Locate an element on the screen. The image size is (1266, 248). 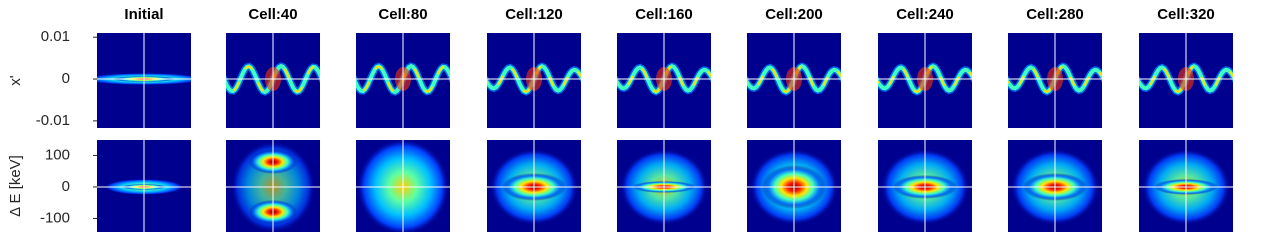
y-axis-label: x' is located at coordinates (15, 80).